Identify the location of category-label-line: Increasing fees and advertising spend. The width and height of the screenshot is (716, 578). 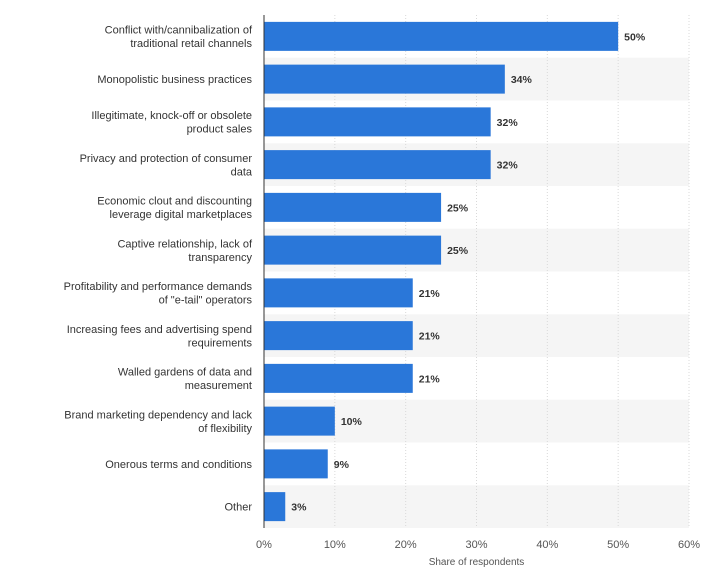
(159, 330).